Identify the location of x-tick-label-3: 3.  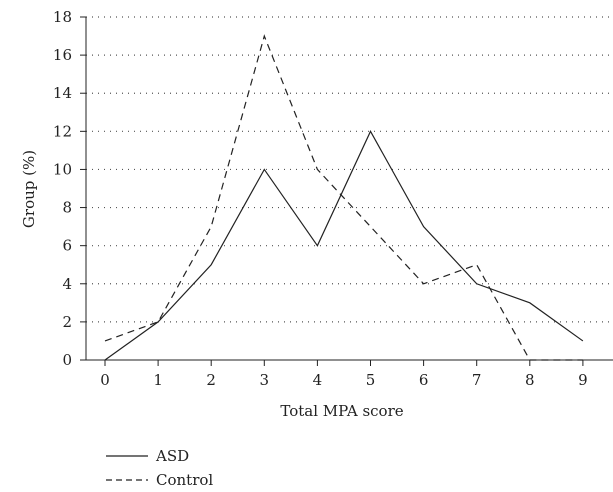
(265, 380).